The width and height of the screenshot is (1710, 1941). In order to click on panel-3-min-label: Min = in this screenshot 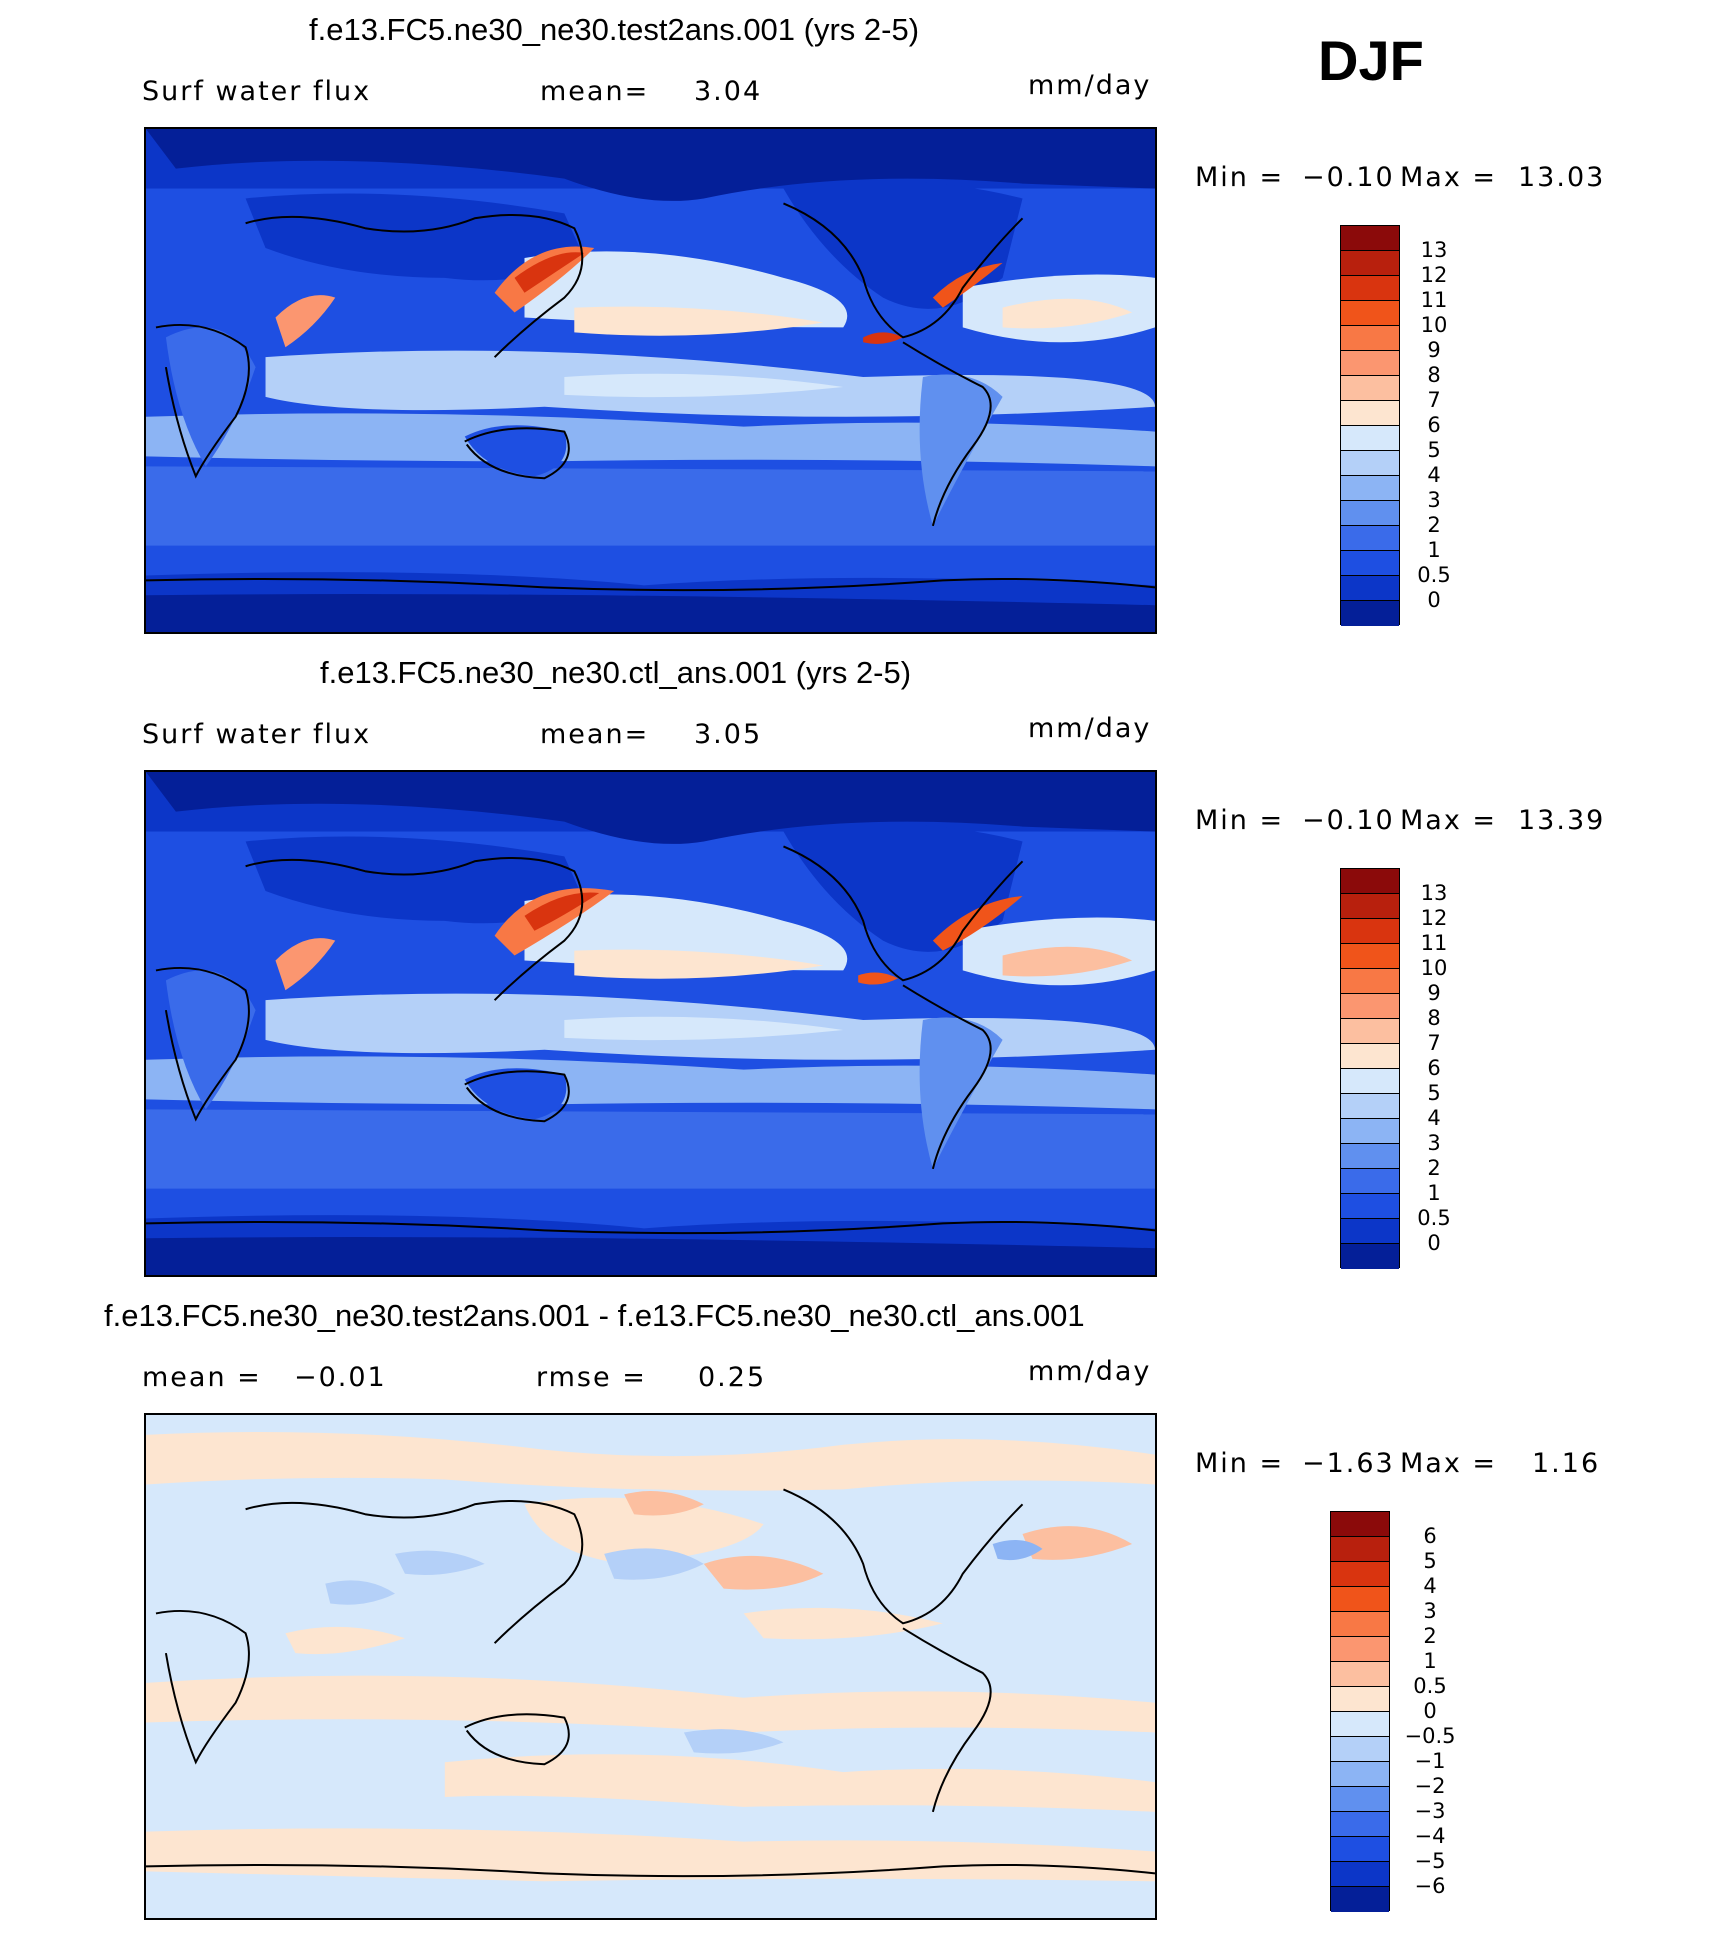, I will do `click(1240, 1463)`.